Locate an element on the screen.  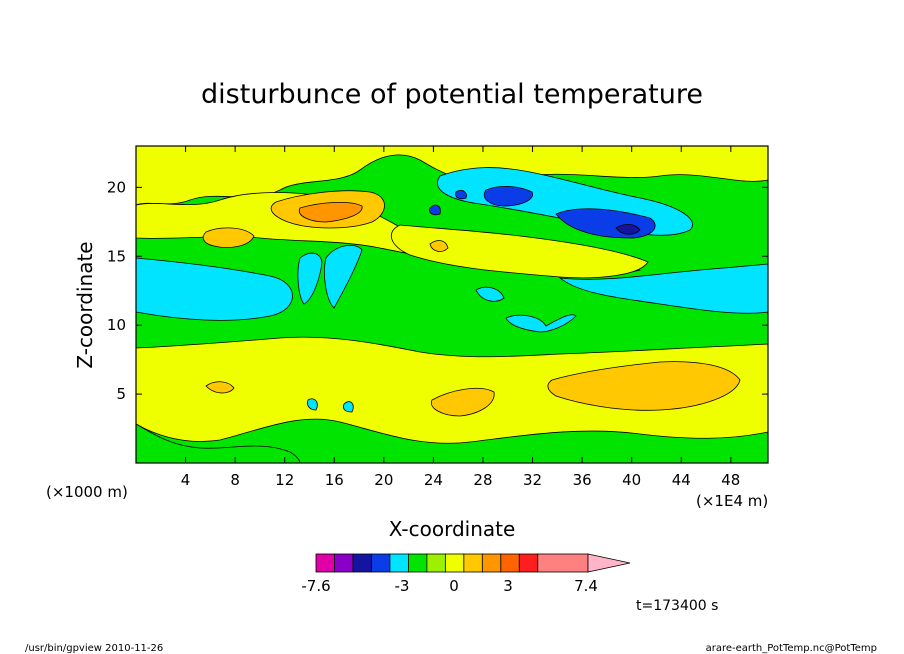
x-tick-label: 12 is located at coordinates (284, 480).